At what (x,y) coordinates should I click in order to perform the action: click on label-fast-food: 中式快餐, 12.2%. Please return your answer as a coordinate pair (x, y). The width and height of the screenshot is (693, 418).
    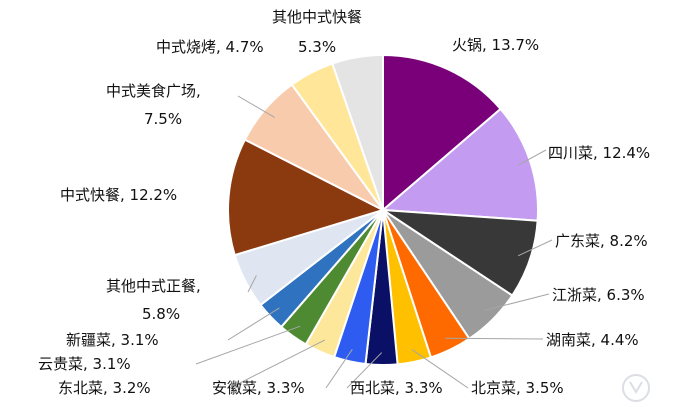
    Looking at the image, I should click on (118, 195).